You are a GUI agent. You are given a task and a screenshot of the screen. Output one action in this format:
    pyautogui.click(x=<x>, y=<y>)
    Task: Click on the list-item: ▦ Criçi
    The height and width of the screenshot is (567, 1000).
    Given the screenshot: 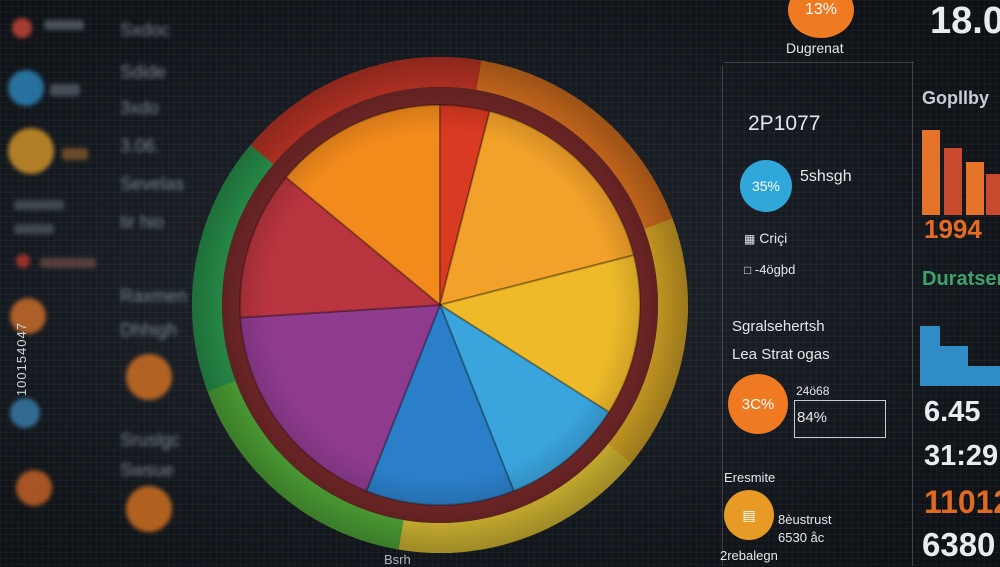 What is the action you would take?
    pyautogui.click(x=765, y=238)
    